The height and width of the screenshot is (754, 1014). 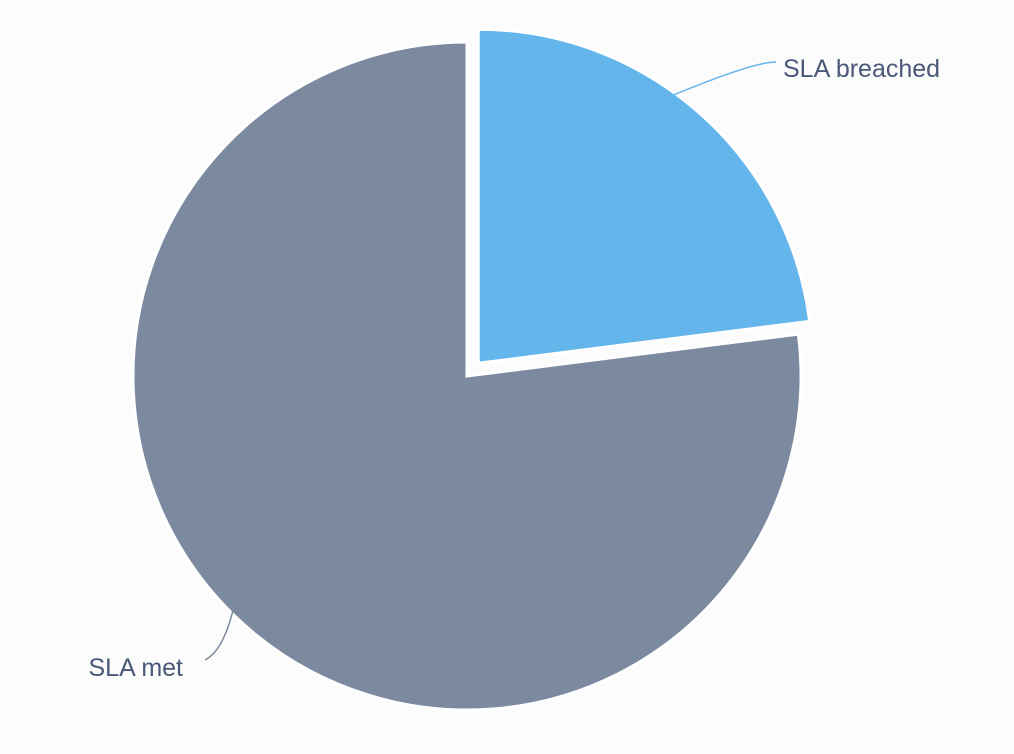 I want to click on leader-line-sla-met, so click(x=220, y=630).